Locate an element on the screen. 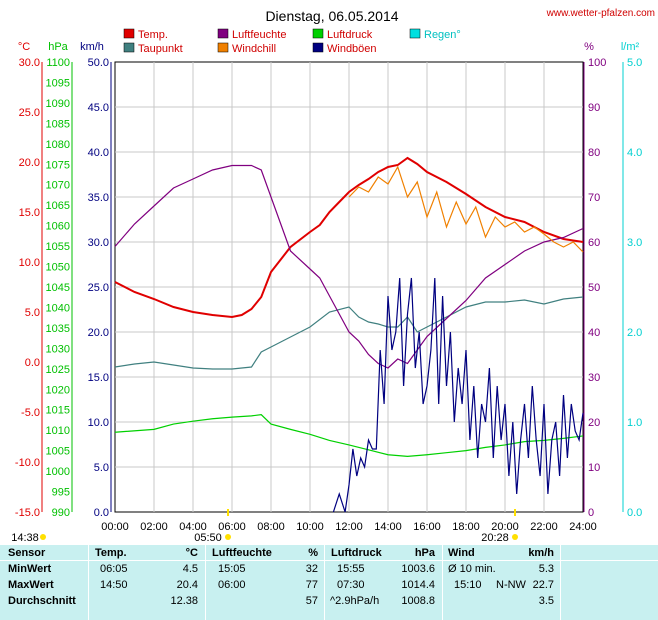  x-tick-label: 22:00 is located at coordinates (544, 527).